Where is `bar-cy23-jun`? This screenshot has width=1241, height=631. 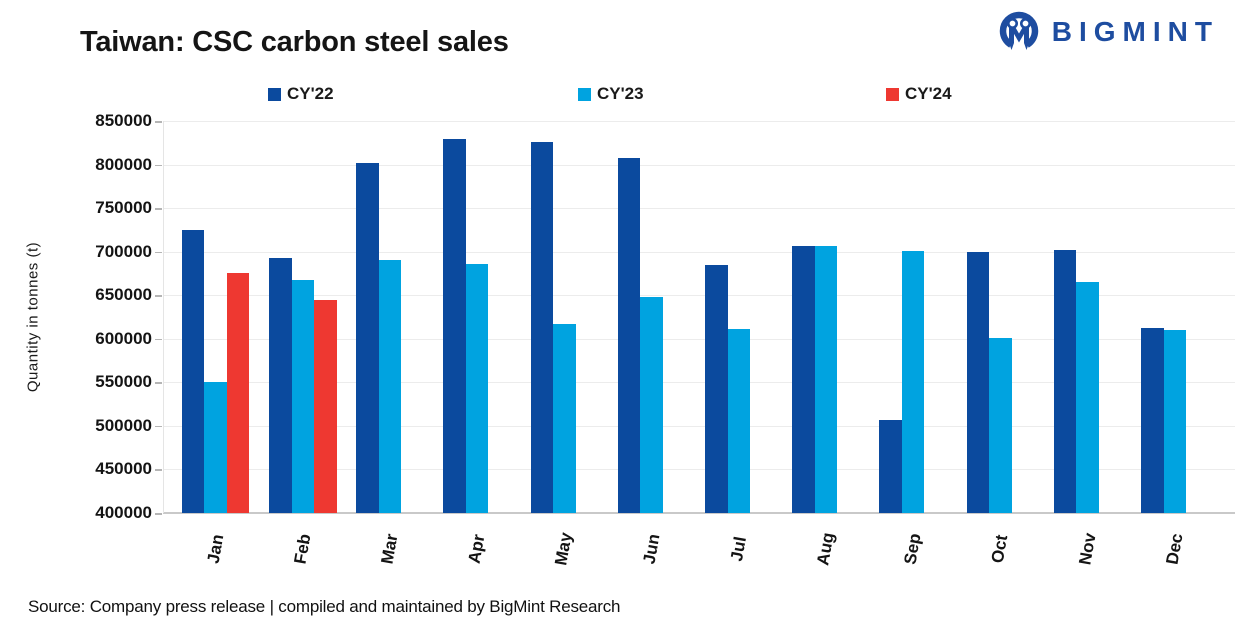
bar-cy23-jun is located at coordinates (651, 404).